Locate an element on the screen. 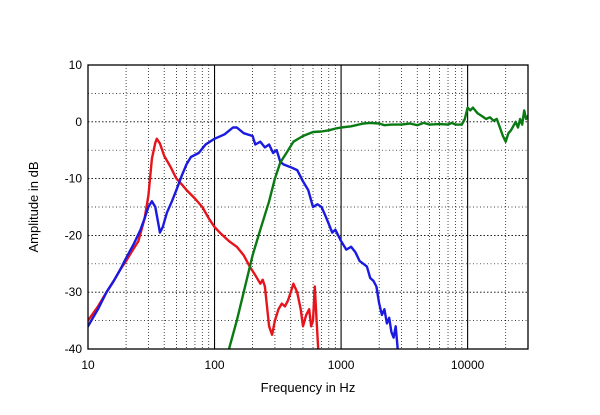  x-tick-label: 10 is located at coordinates (88, 365).